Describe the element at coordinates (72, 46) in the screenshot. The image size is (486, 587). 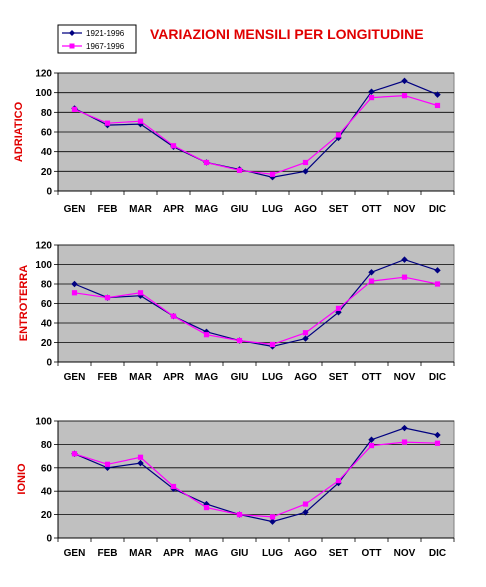
I see `legend-square-marker` at that location.